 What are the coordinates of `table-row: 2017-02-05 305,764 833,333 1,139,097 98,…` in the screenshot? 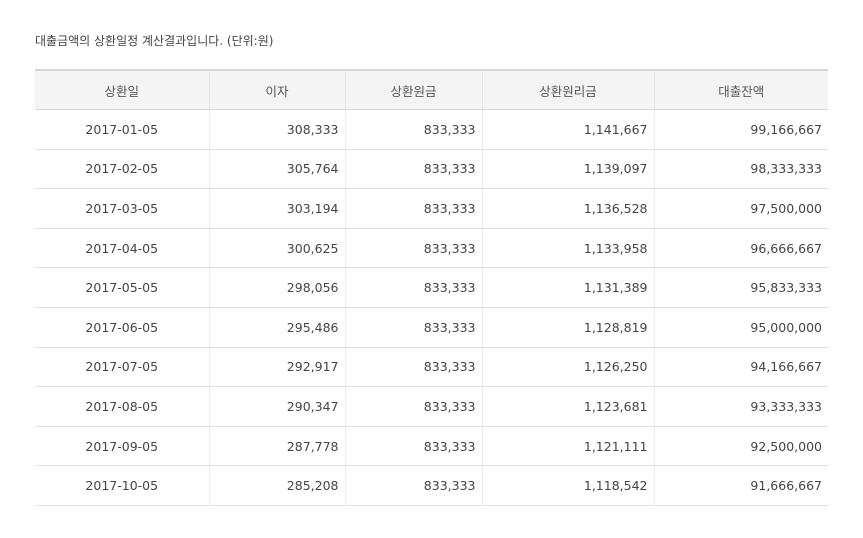 It's located at (431, 169).